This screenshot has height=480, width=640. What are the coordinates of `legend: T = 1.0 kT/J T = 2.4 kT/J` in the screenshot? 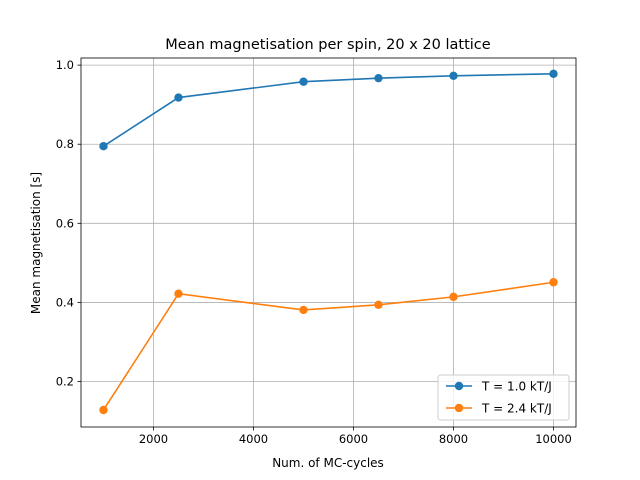 It's located at (503, 397).